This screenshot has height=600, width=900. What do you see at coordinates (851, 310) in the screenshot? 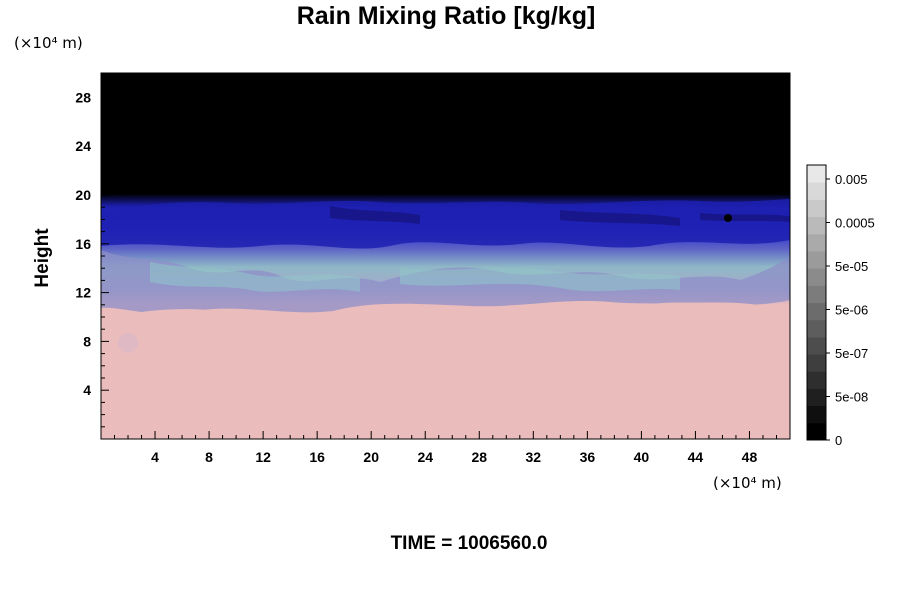
I see `colorbar-label: 5e-06` at bounding box center [851, 310].